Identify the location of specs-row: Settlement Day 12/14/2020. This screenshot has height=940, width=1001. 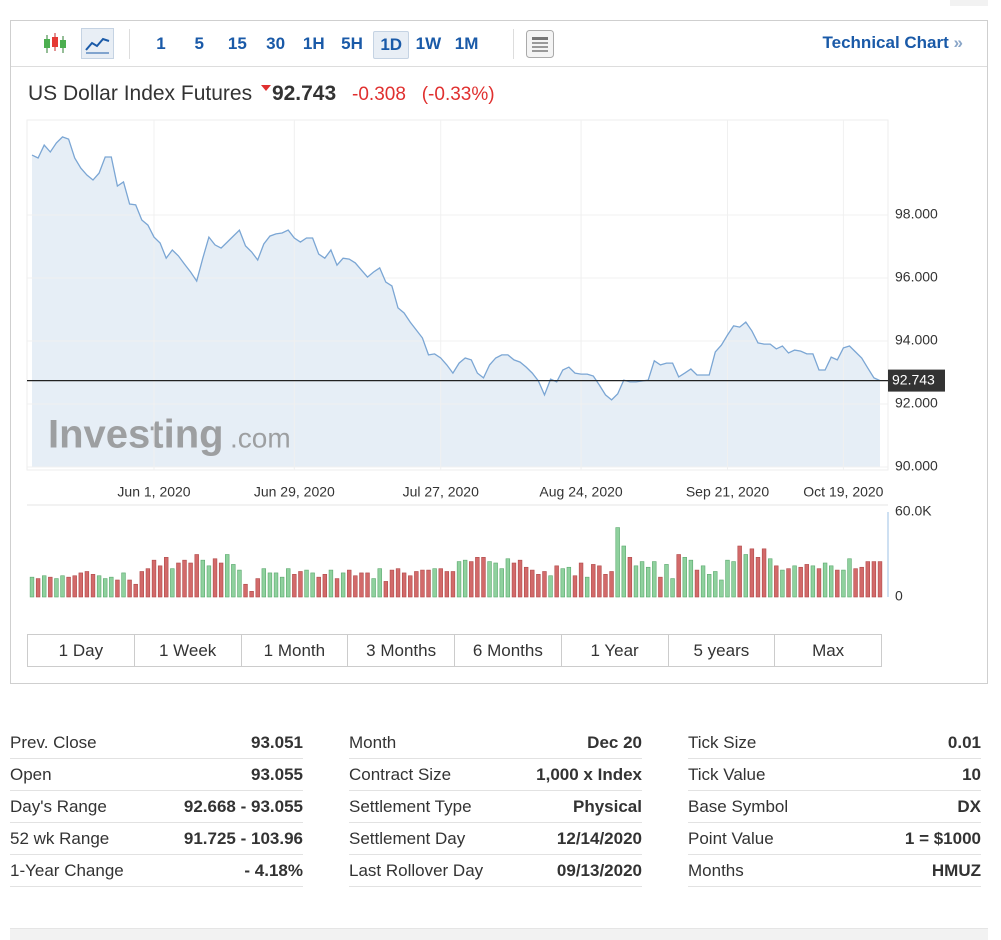
(495, 839).